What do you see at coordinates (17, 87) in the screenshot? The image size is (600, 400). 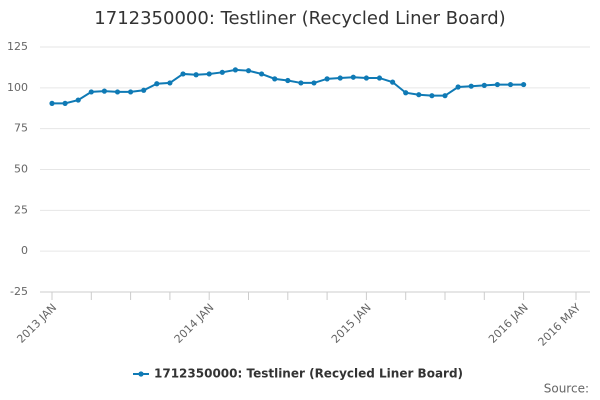 I see `y-tick-label: 100` at bounding box center [17, 87].